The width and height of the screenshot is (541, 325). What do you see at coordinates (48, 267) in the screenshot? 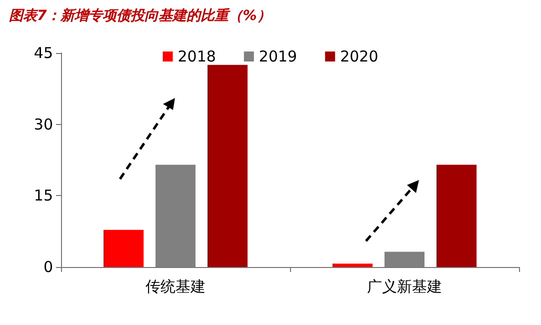
I see `y-tick-label: 0` at bounding box center [48, 267].